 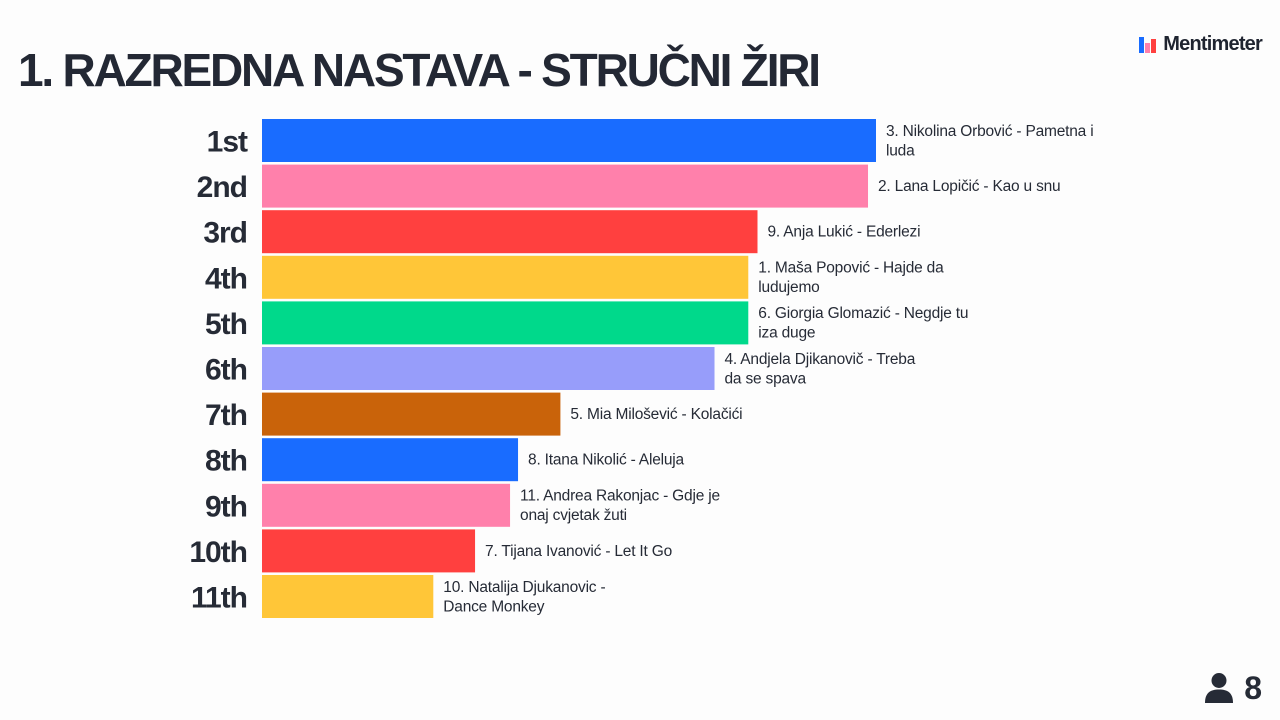 I want to click on bar-label-10th: 7. Tijana Ivanović - Let It Go, so click(x=578, y=551).